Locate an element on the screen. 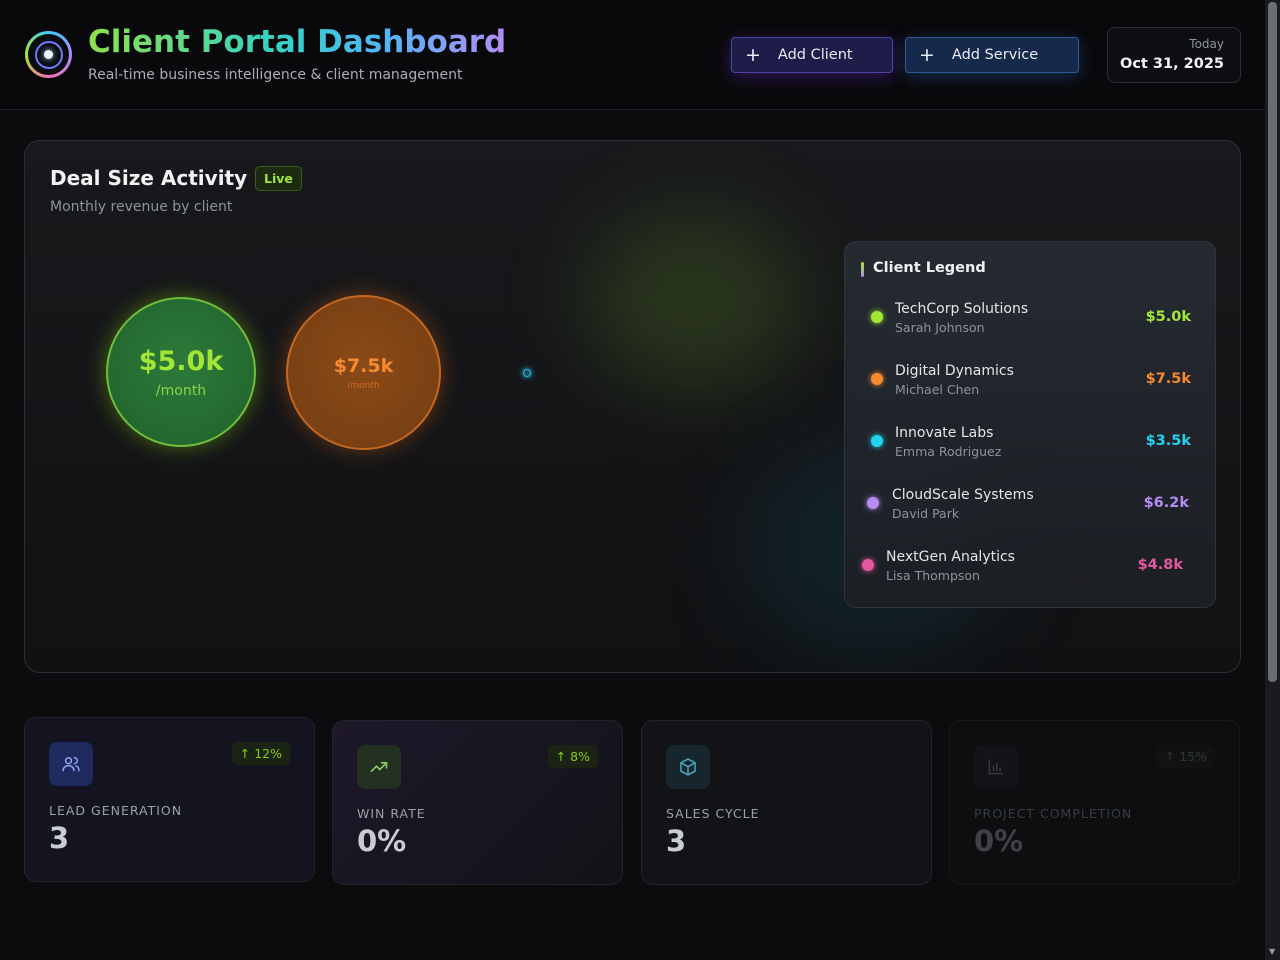  trending-up-icon is located at coordinates (379, 767).